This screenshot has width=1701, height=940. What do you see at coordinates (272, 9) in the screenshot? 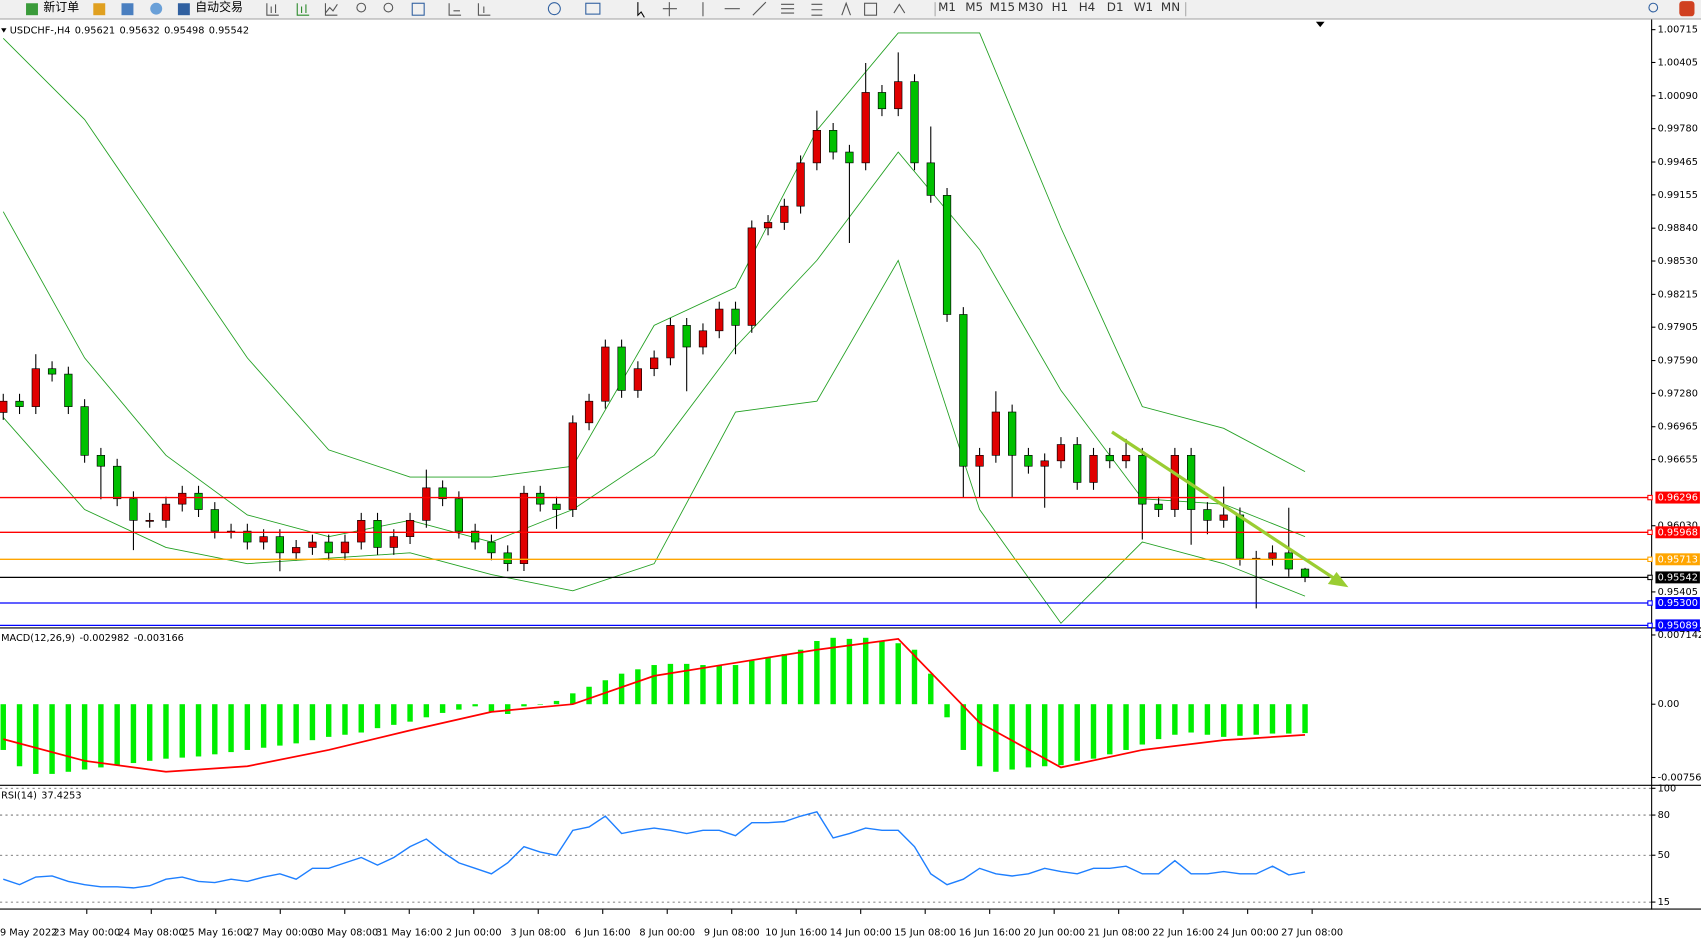
I see `bar-chart-icon` at bounding box center [272, 9].